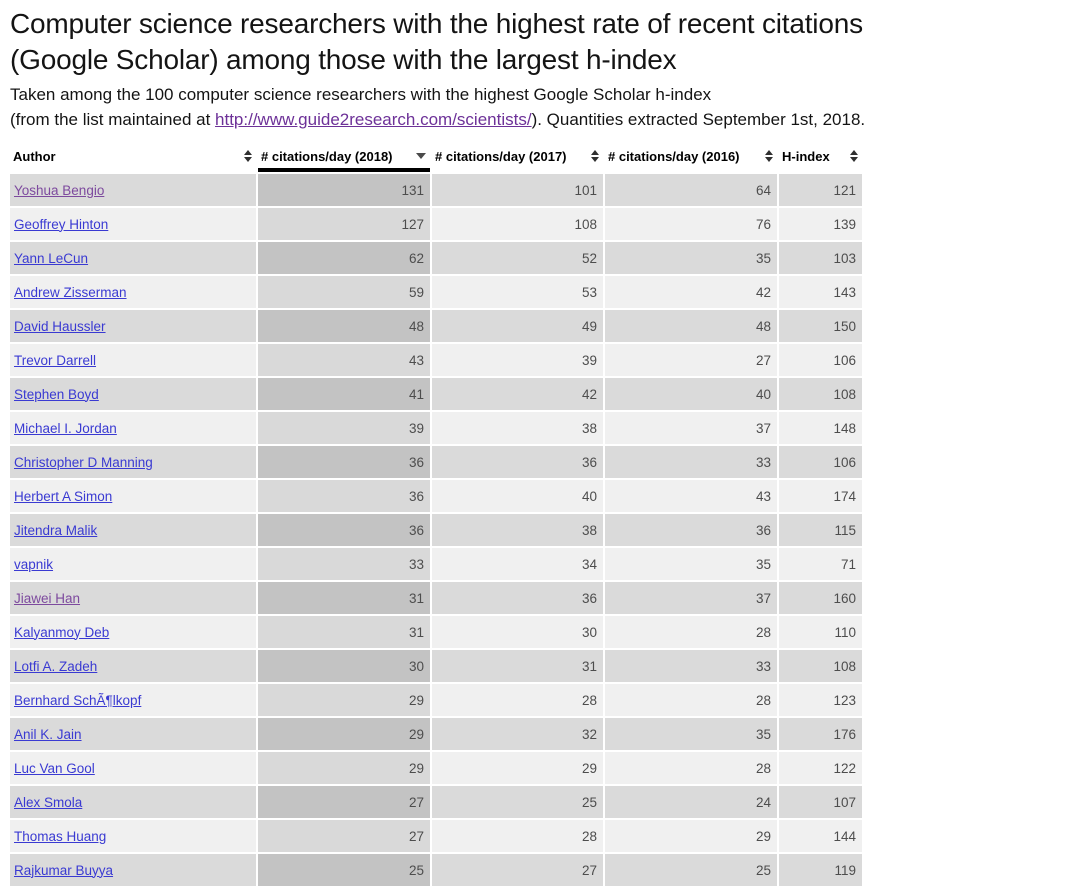 The image size is (1080, 888). Describe the element at coordinates (133, 360) in the screenshot. I see `author-cell: Trevor Darrell` at that location.